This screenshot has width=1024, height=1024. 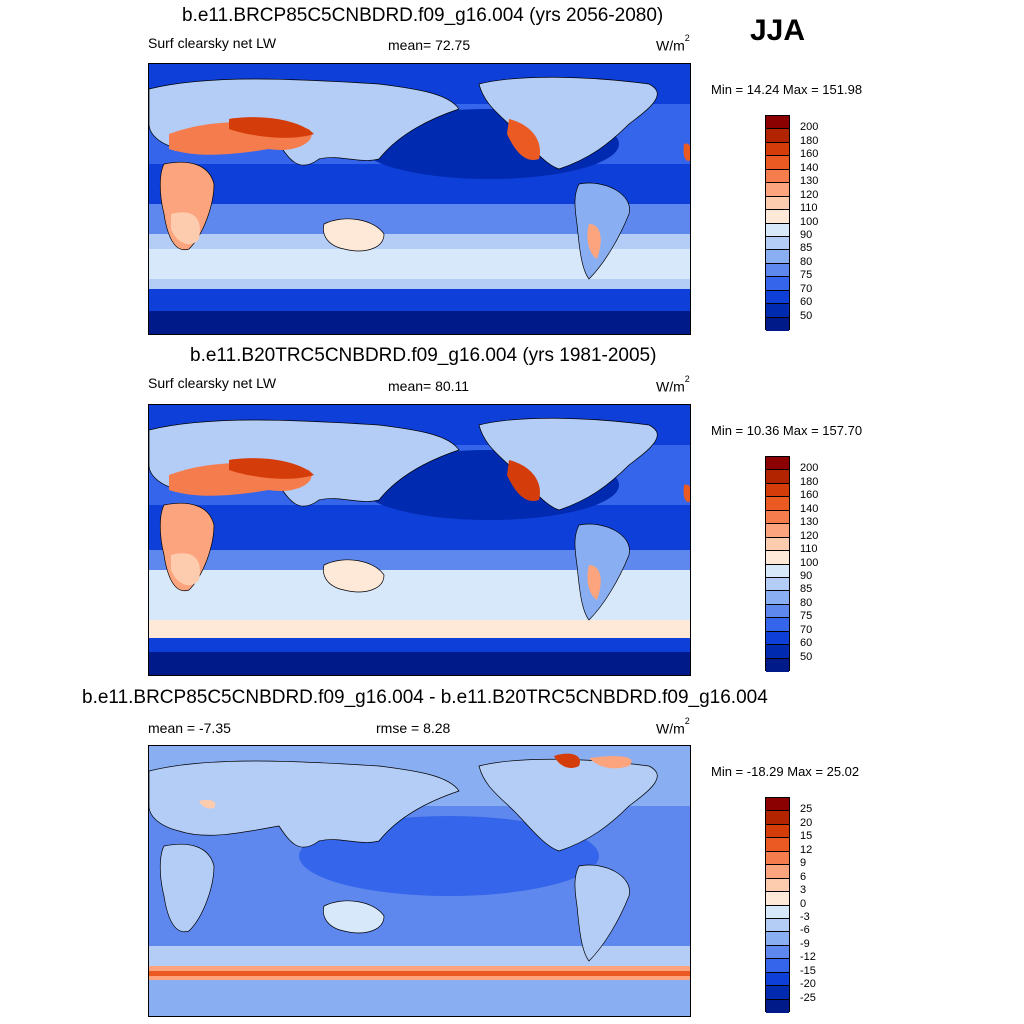 What do you see at coordinates (785, 771) in the screenshot?
I see `panel3-minmax: Min = -18.29 Max = 25.02` at bounding box center [785, 771].